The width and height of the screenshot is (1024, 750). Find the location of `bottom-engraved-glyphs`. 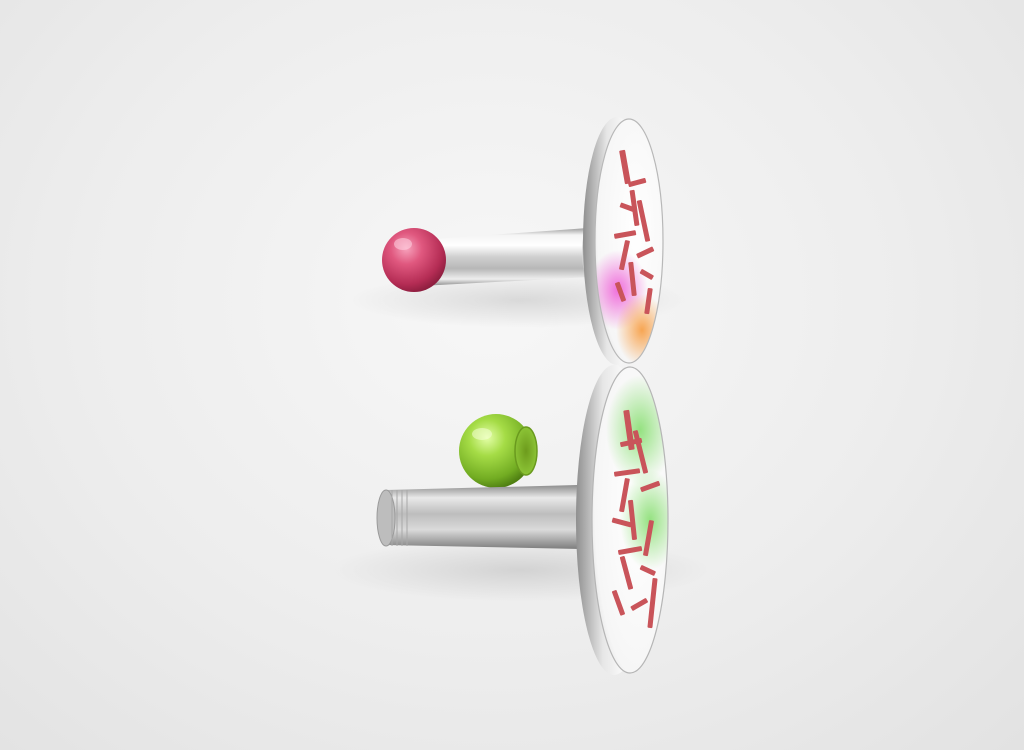

bottom-engraved-glyphs is located at coordinates (636, 519).